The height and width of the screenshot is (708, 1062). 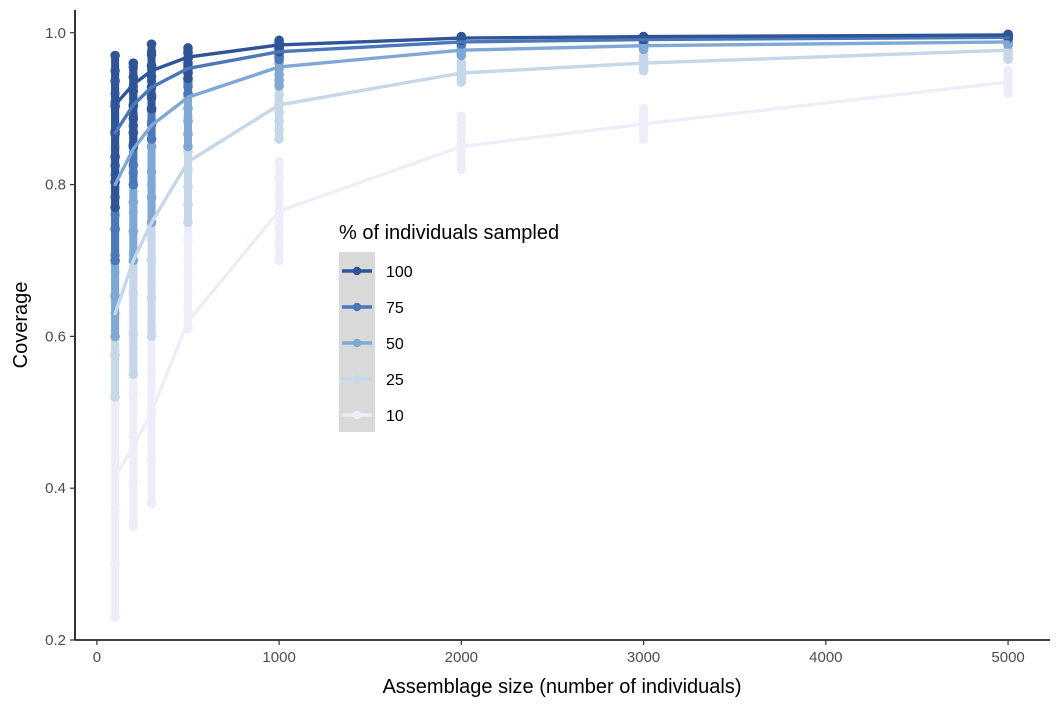 I want to click on x-tick-label: 1000, so click(x=278, y=657).